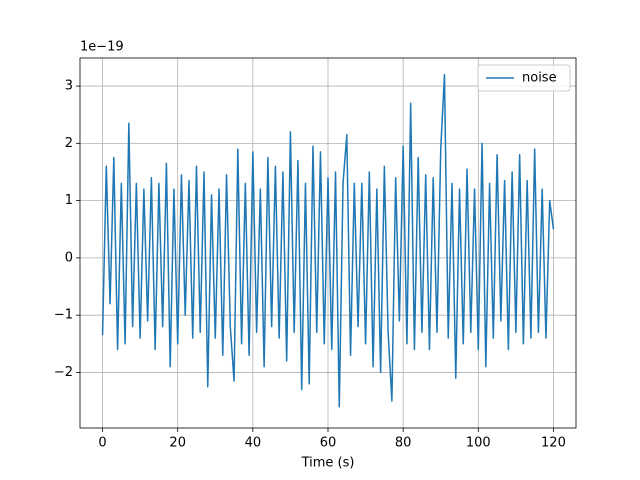  What do you see at coordinates (102, 47) in the screenshot?
I see `y-offset-label: 1e−19` at bounding box center [102, 47].